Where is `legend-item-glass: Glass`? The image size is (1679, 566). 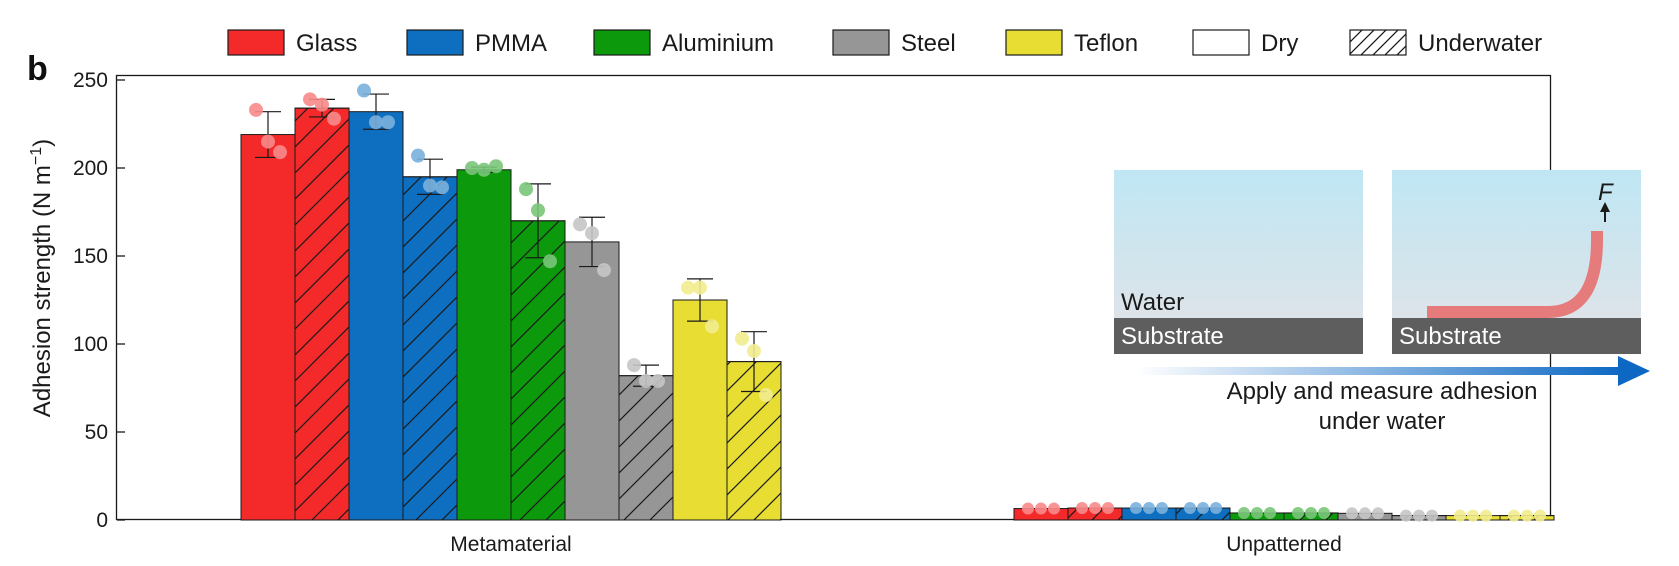
legend-item-glass: Glass is located at coordinates (292, 43).